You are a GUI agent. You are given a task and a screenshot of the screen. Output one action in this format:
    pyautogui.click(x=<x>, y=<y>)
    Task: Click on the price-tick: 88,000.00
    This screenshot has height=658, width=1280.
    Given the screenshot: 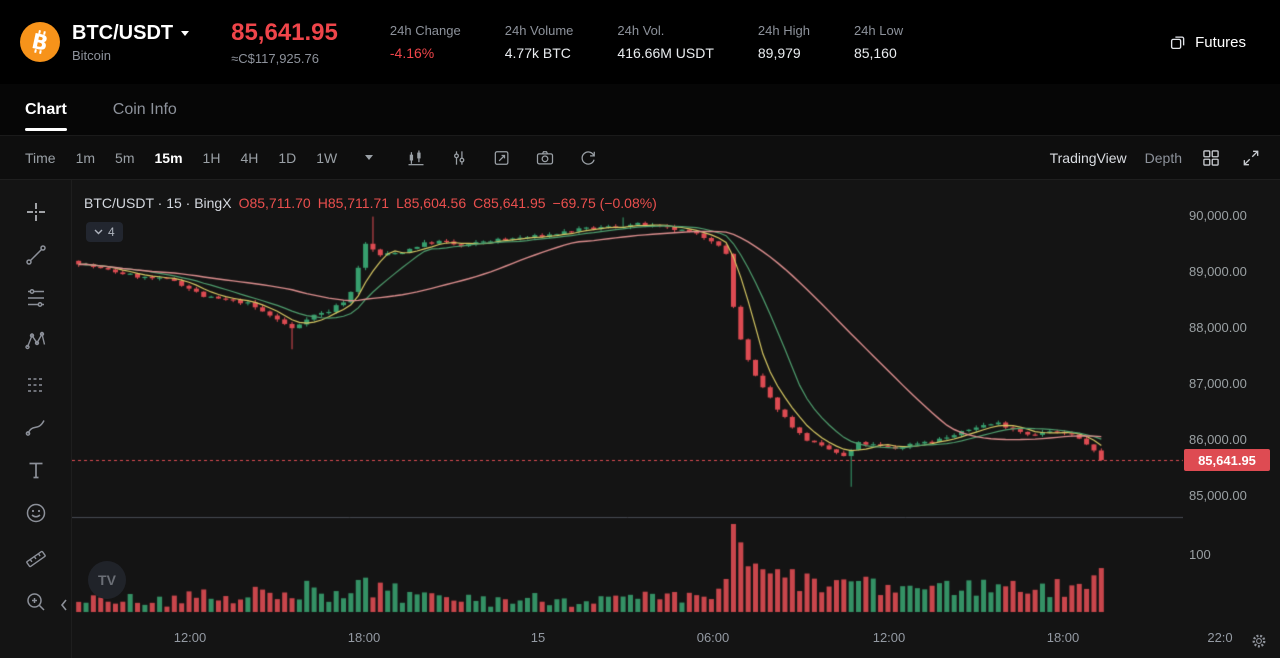 What is the action you would take?
    pyautogui.click(x=1218, y=327)
    